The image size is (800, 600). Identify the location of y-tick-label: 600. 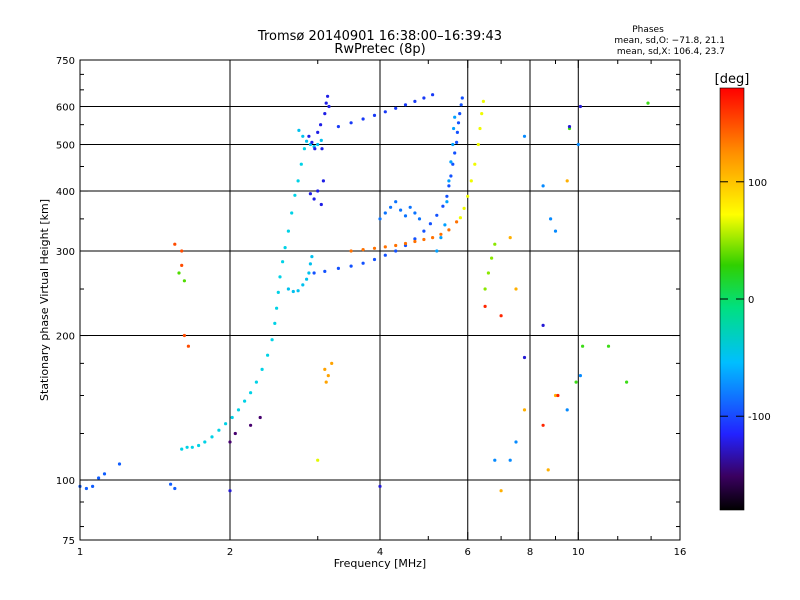
(65, 108).